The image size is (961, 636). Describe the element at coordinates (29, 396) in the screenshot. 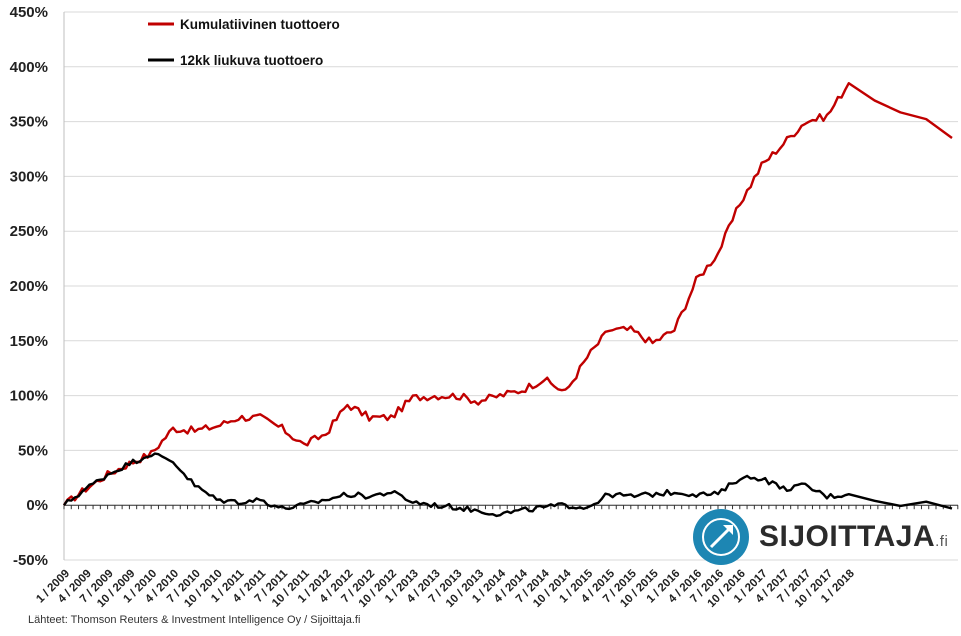

I see `y-tick-label: 100%` at that location.